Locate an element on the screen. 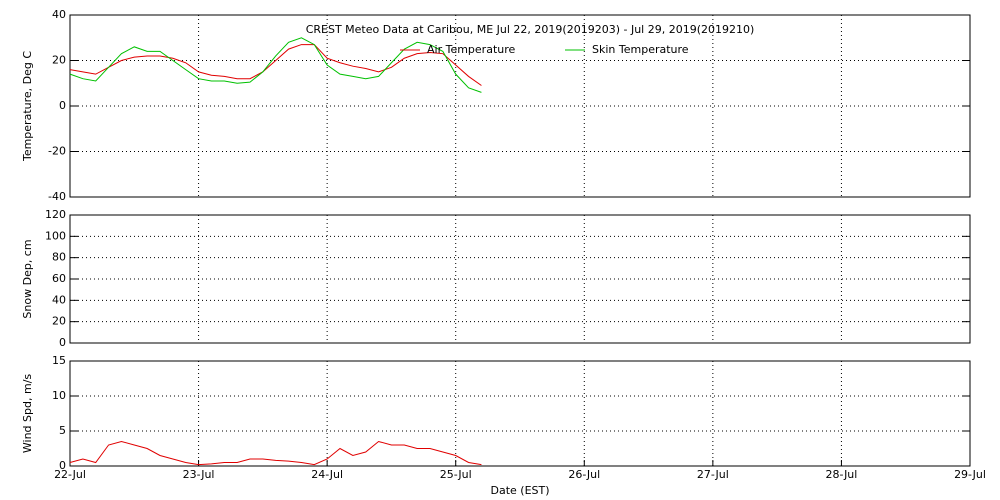 This screenshot has width=1000, height=500. y-tick-label: 80 is located at coordinates (59, 257).